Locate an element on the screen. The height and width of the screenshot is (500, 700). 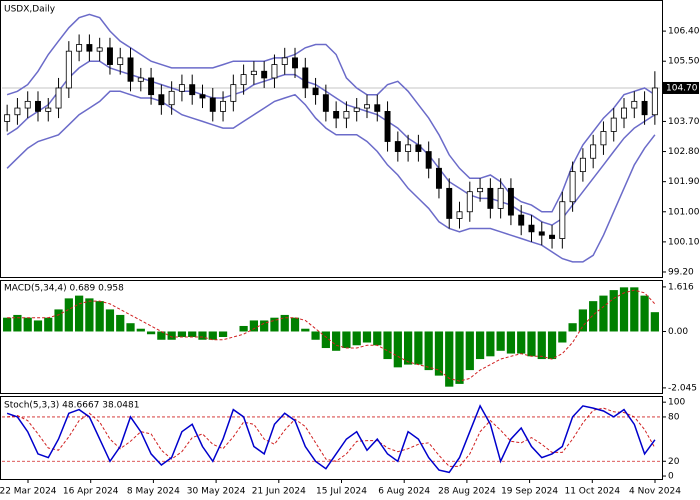
y-tick-label: 101.90 is located at coordinates (684, 182).